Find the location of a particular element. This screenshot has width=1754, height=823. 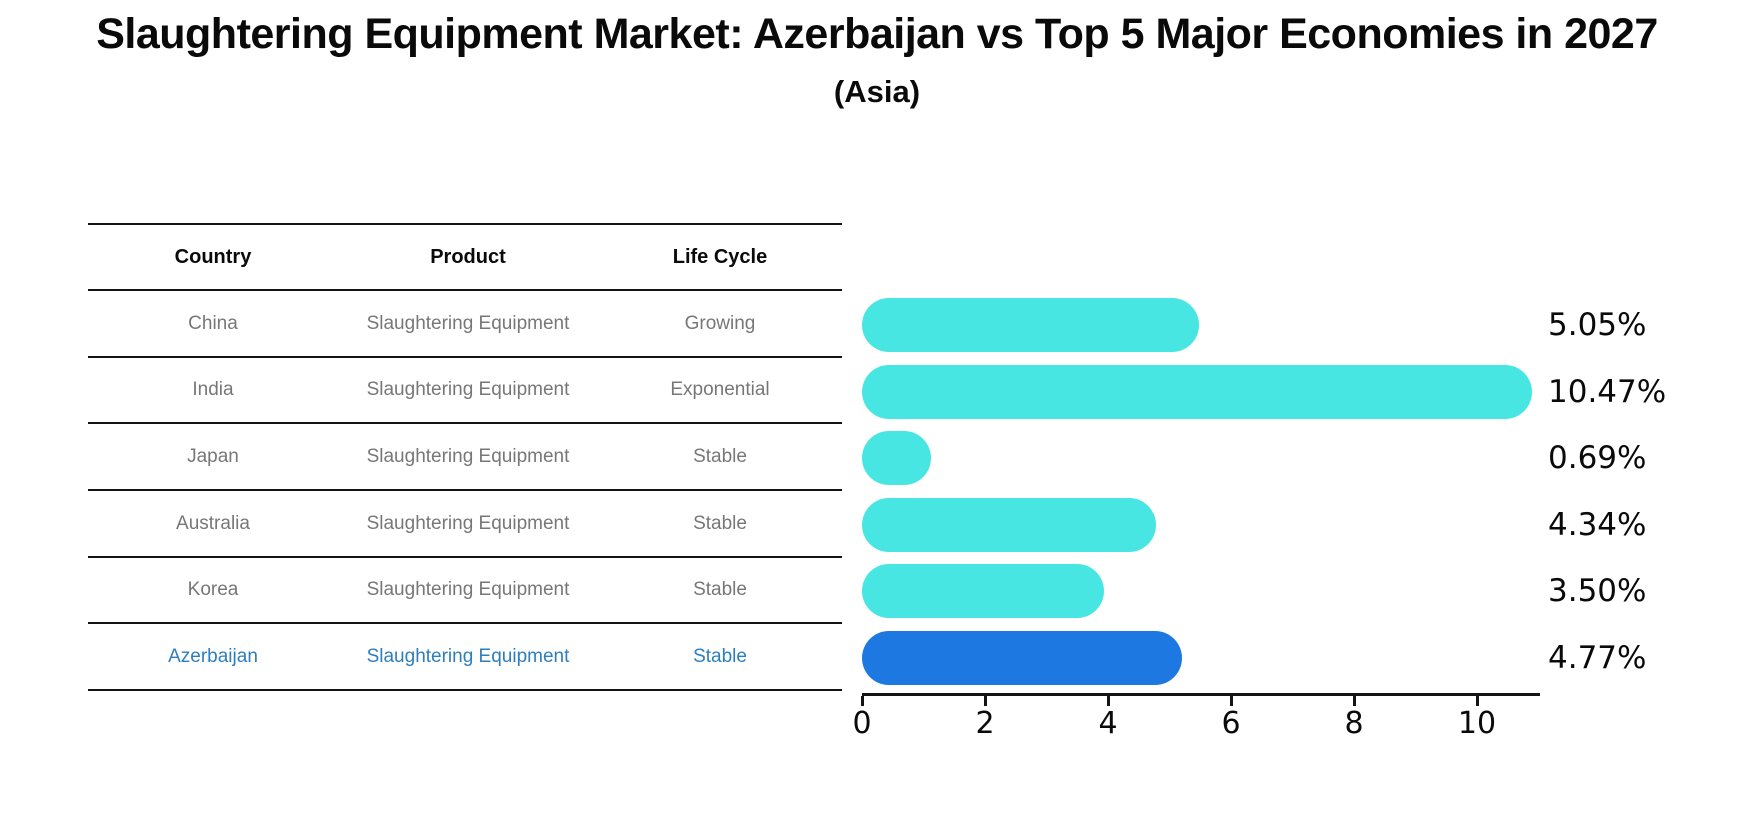

value-label-azerbaijan: 4.77% is located at coordinates (1597, 658).